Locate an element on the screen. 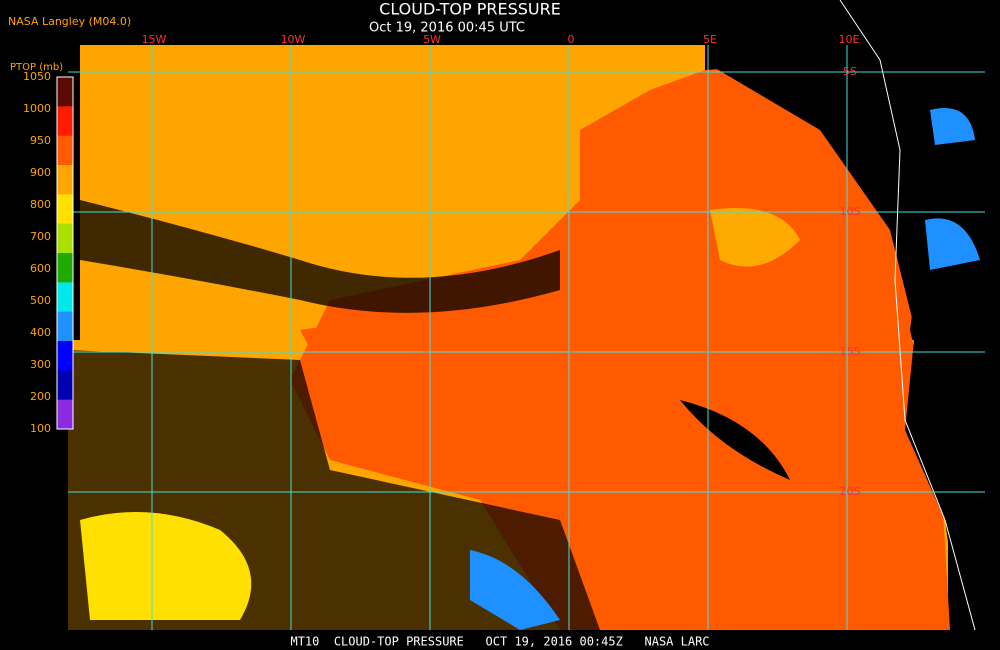 The height and width of the screenshot is (650, 1000). latitude-label: 5S is located at coordinates (850, 71).